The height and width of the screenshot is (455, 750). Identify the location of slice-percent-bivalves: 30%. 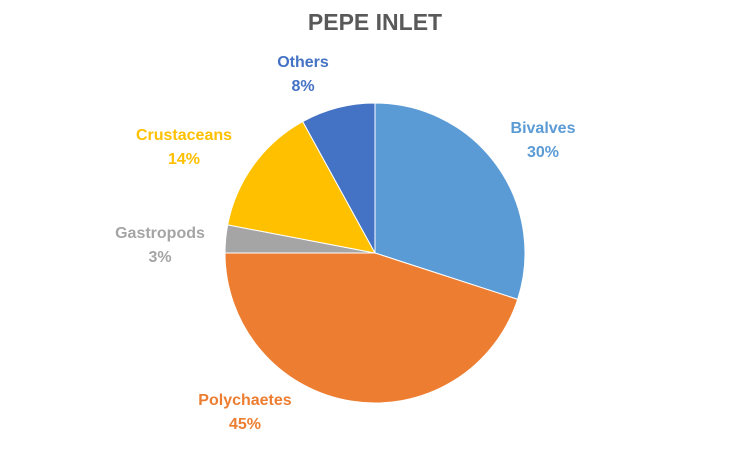
(543, 152).